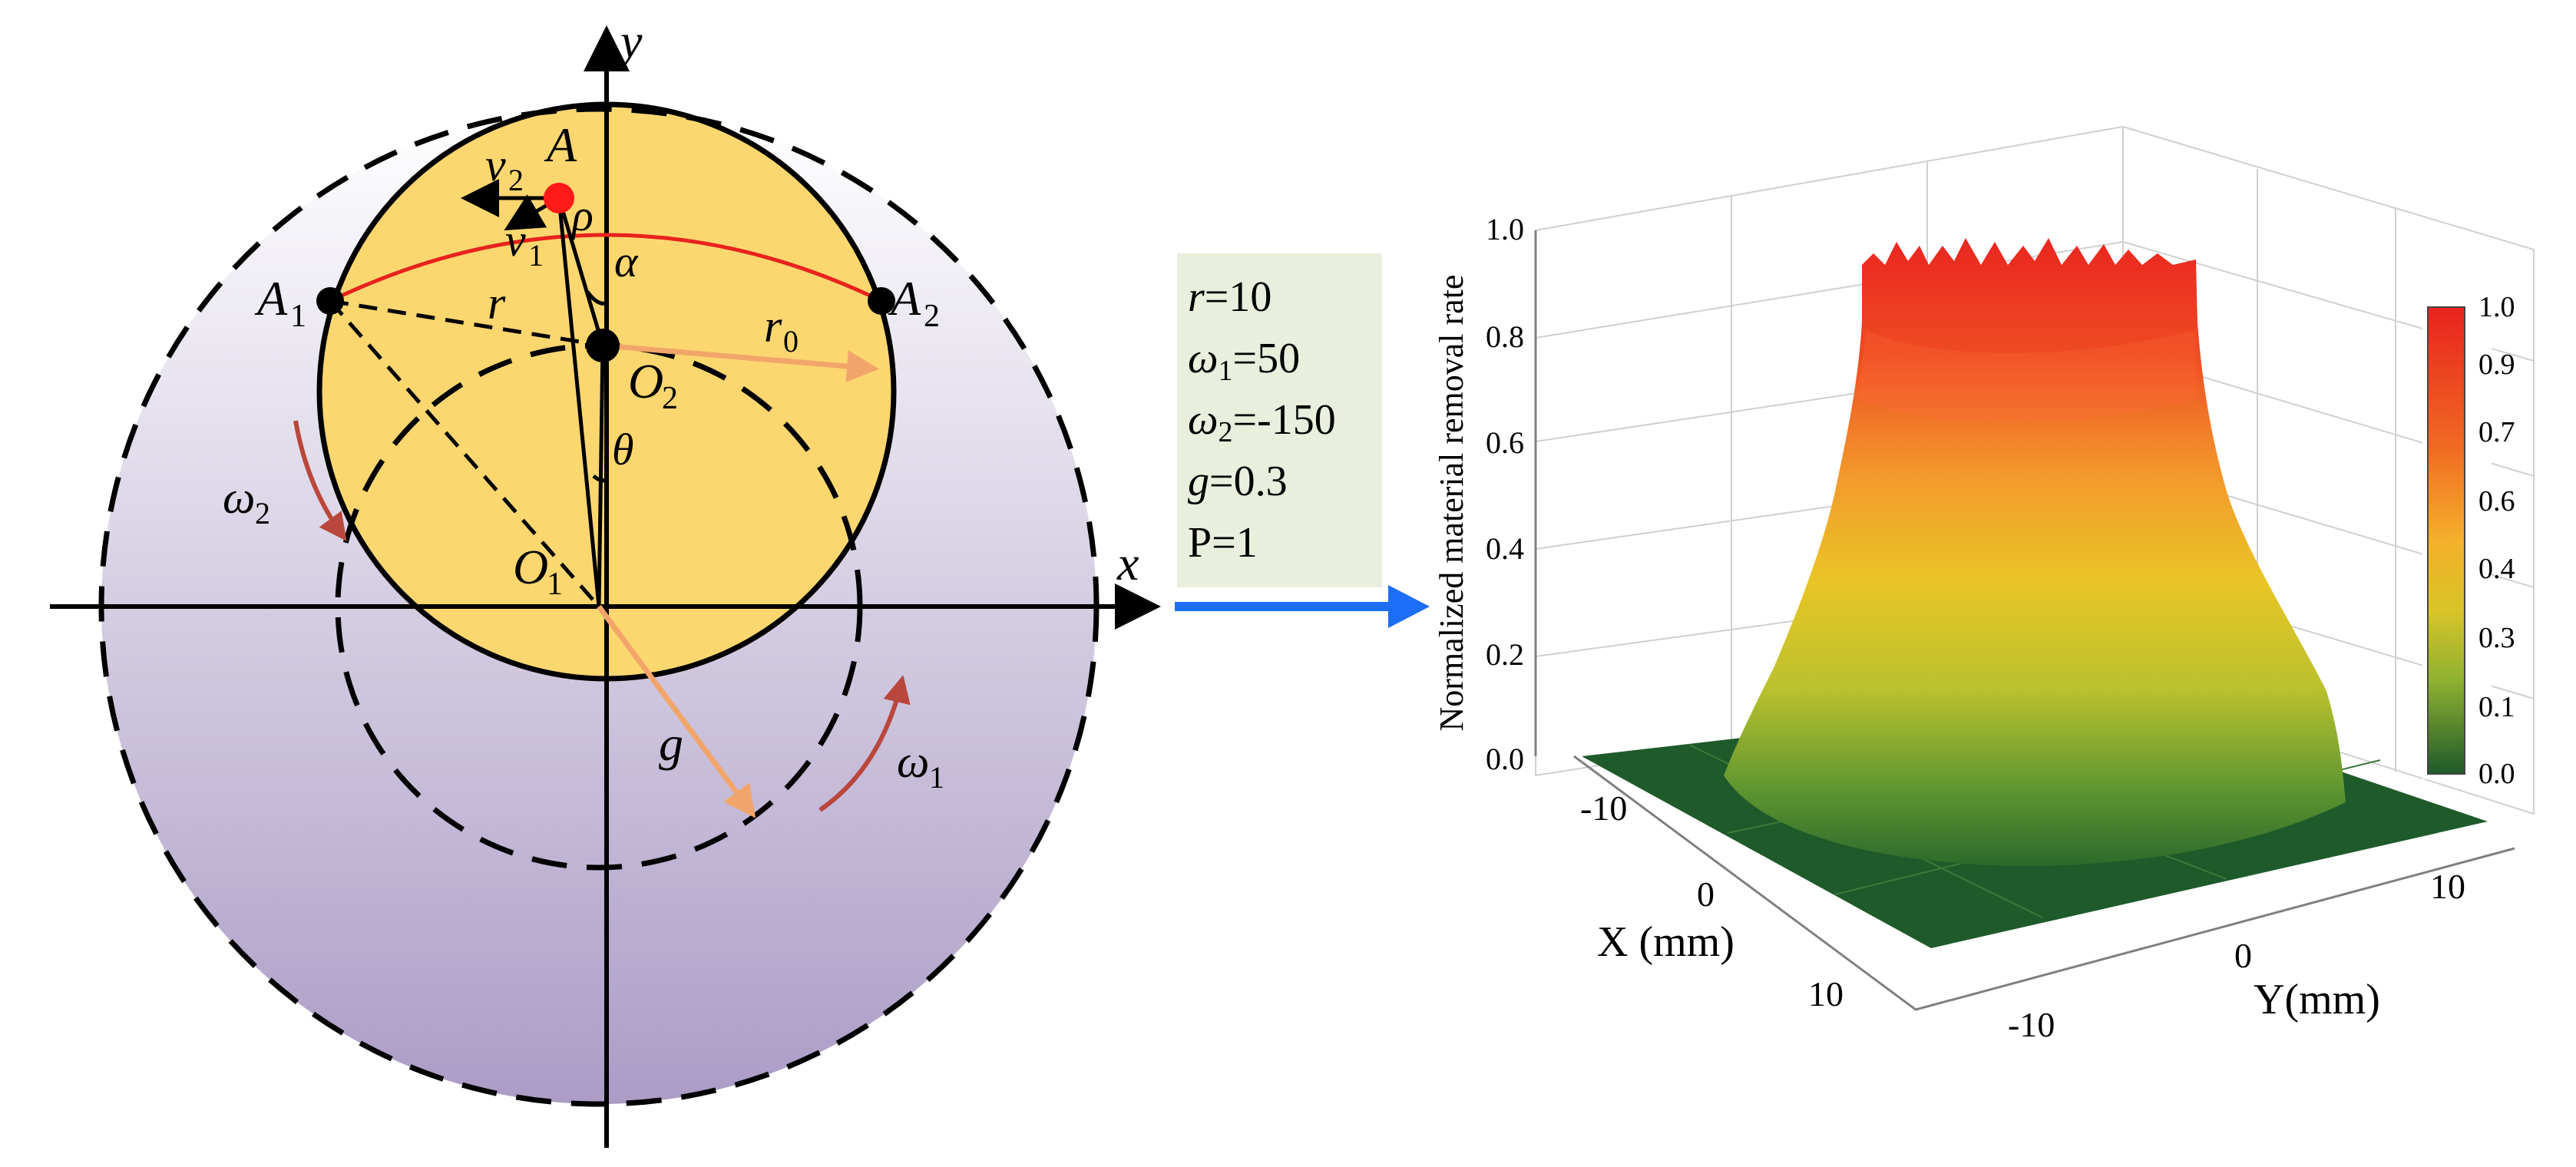 The width and height of the screenshot is (2576, 1167). I want to click on label-alpha: α, so click(626, 261).